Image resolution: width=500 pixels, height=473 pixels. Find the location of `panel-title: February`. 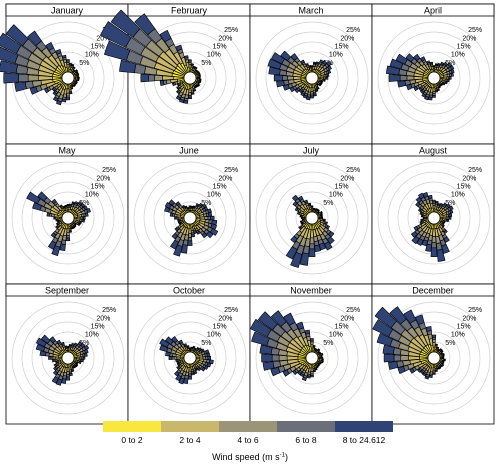

panel-title: February is located at coordinates (189, 11).